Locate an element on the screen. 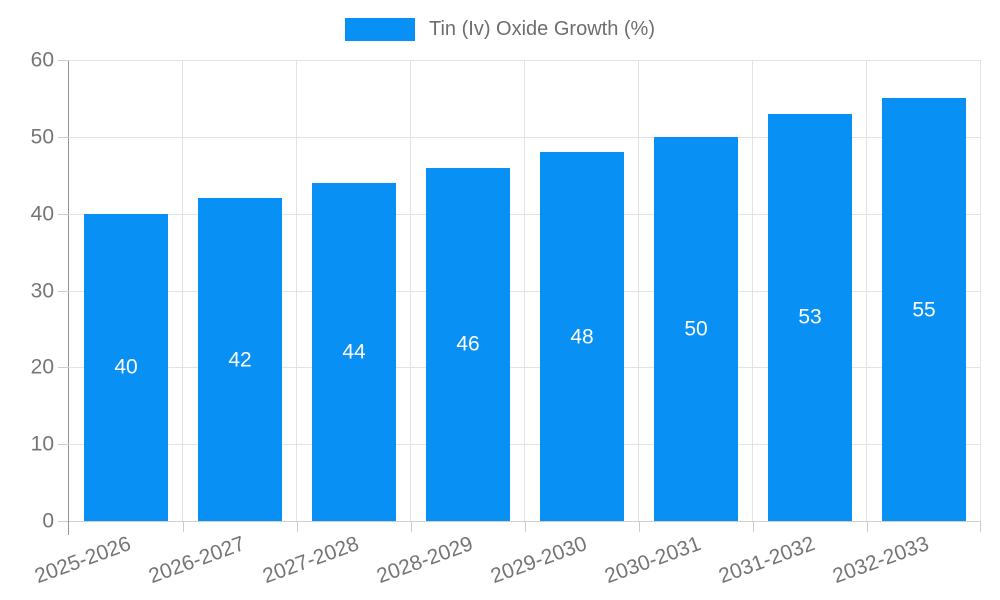 Image resolution: width=1000 pixels, height=600 pixels. bar-value-label: 48 is located at coordinates (582, 337).